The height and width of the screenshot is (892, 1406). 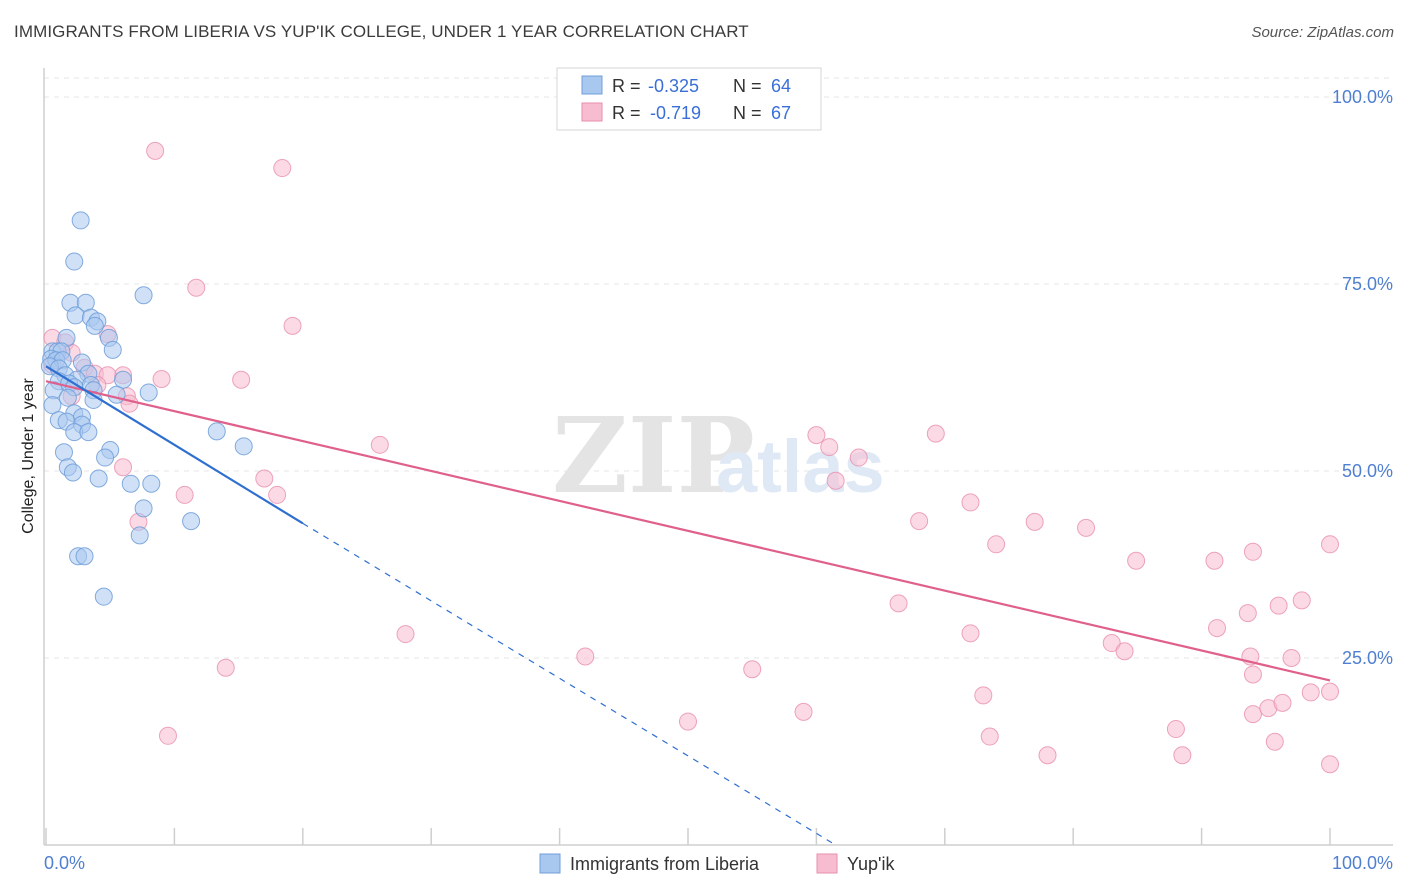 I want to click on r-label-pink: R =, so click(x=626, y=113).